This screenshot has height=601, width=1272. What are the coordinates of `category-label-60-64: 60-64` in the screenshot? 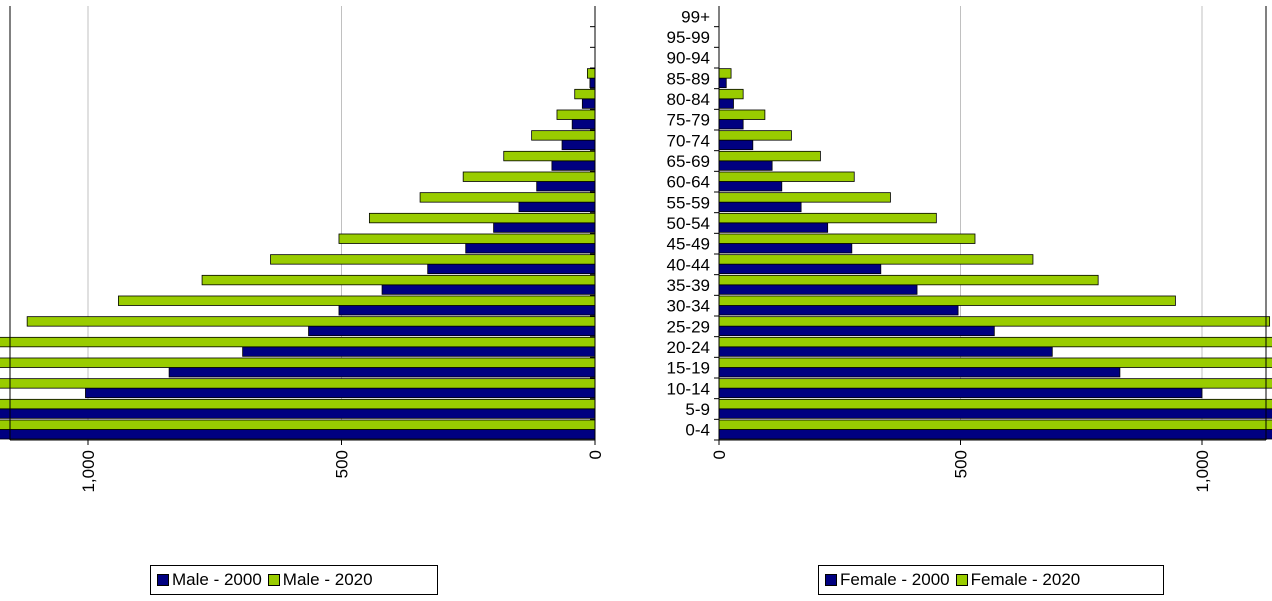 It's located at (688, 182).